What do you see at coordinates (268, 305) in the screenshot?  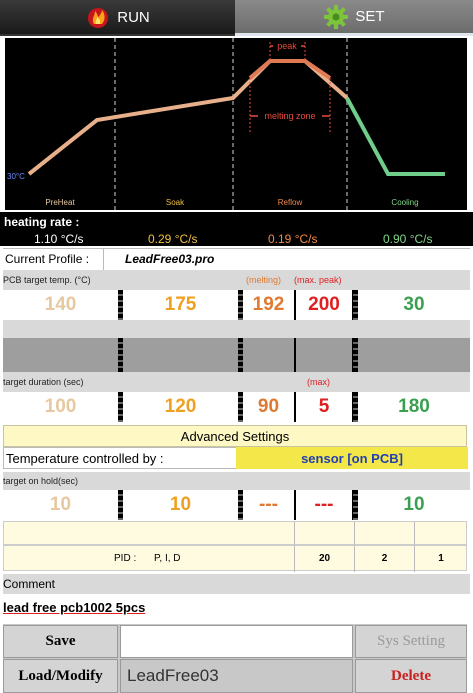 I see `pcb-temp-melting-field: 192` at bounding box center [268, 305].